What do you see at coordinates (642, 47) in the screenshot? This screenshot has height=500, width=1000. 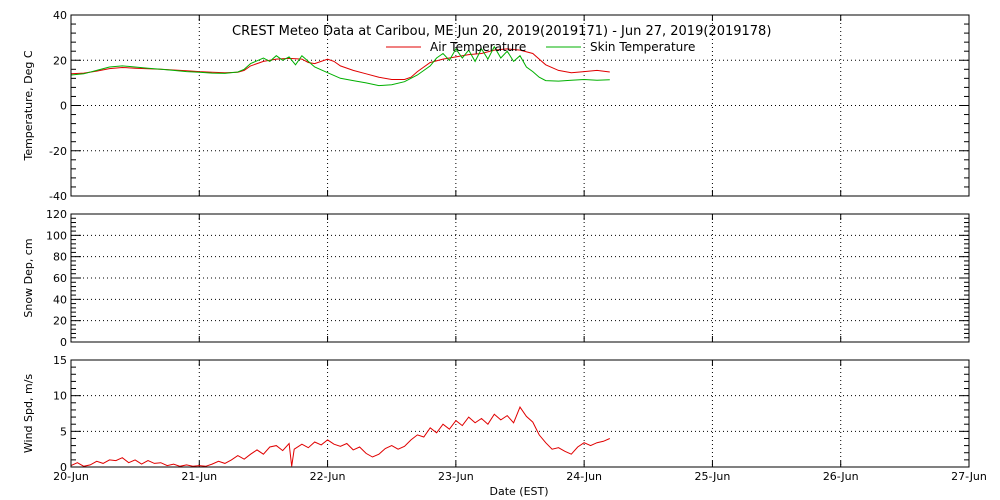 I see `legend-label: Skin Temperature` at bounding box center [642, 47].